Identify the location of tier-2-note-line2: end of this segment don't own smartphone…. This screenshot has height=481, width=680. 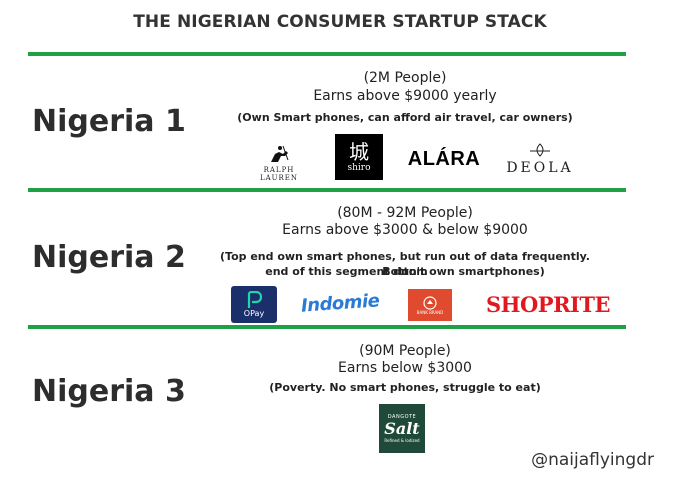
(405, 271).